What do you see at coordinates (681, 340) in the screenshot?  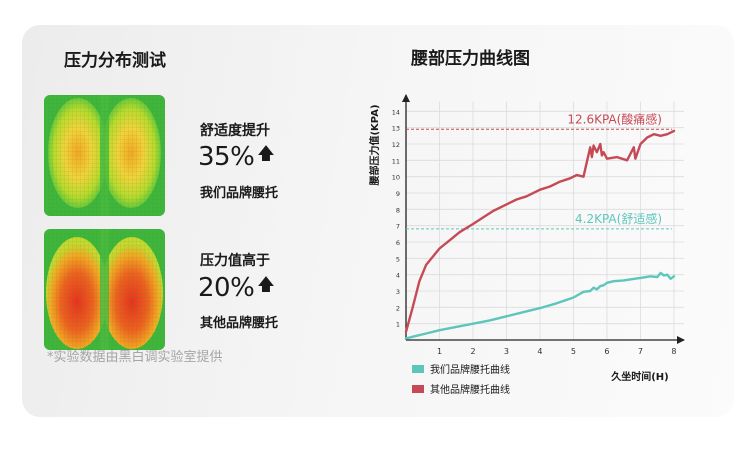 I see `x-axis-arrow-icon` at bounding box center [681, 340].